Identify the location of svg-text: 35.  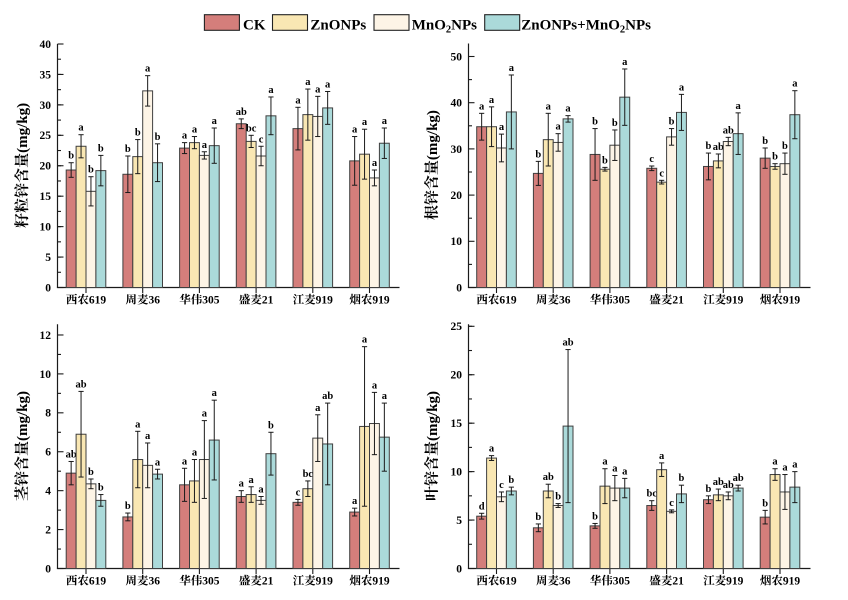
(46, 75).